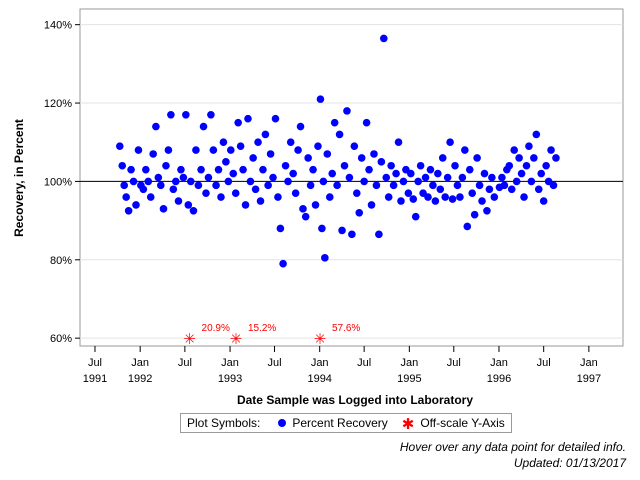  Describe the element at coordinates (95, 363) in the screenshot. I see `x-tick-label: Jul` at that location.